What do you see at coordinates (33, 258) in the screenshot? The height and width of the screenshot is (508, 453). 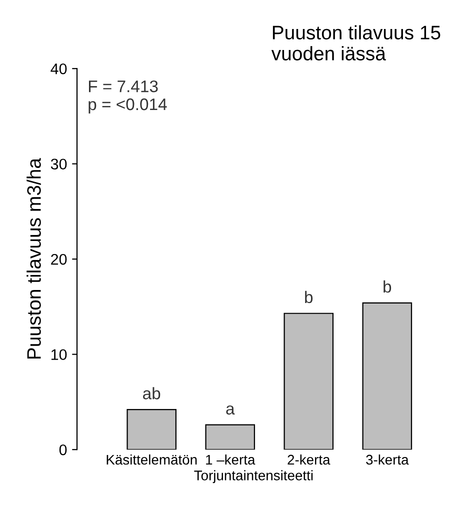 I see `y-axis-title: Puuston tilavuus m3/ha` at bounding box center [33, 258].